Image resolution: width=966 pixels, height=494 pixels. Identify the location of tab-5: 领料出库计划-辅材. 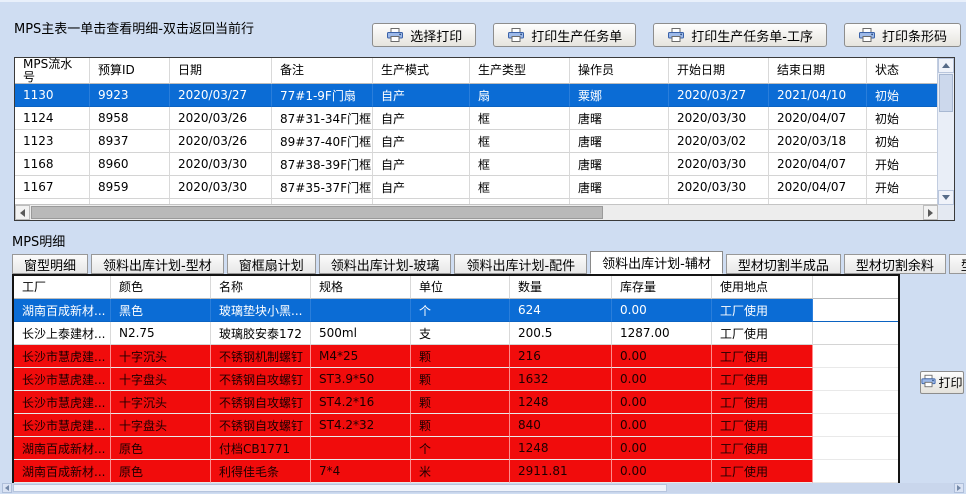
(656, 262).